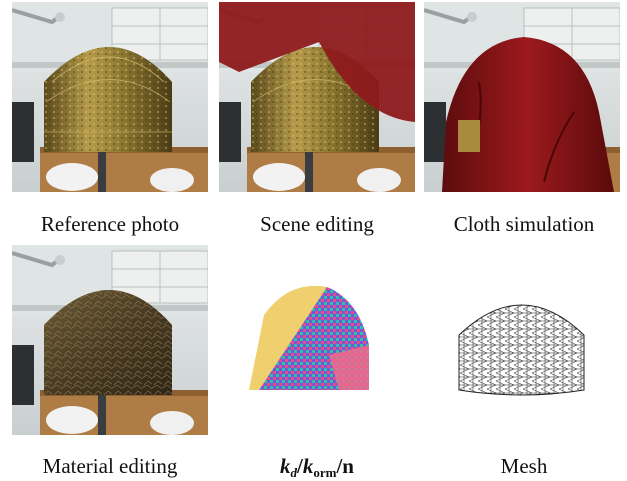 The height and width of the screenshot is (481, 627). I want to click on caption-mesh: Mesh, so click(524, 466).